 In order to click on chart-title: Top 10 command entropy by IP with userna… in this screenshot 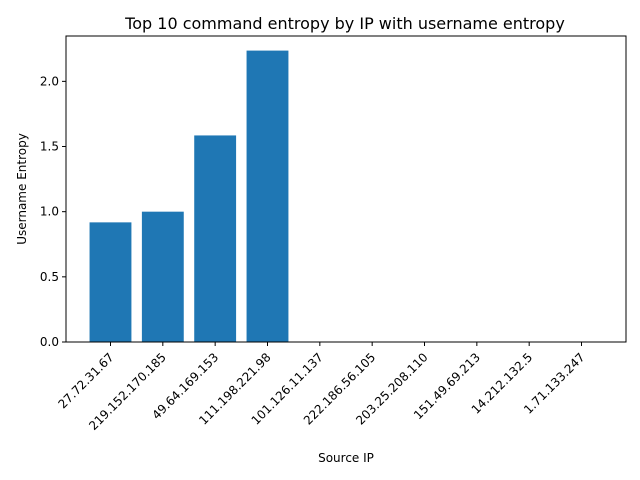, I will do `click(344, 23)`.